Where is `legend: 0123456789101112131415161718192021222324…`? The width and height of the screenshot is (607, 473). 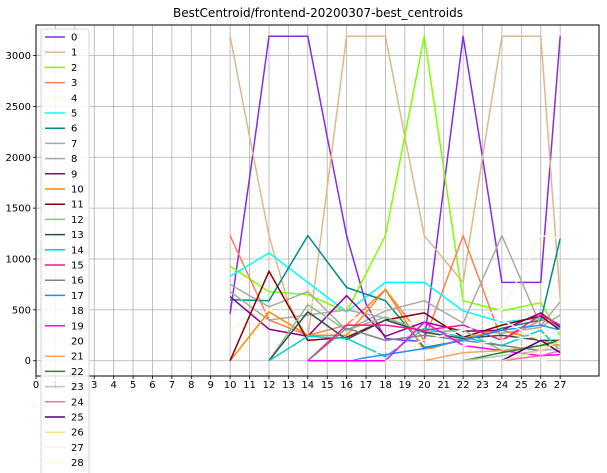
legend: 0123456789101112131415161718192021222324… is located at coordinates (65, 250).